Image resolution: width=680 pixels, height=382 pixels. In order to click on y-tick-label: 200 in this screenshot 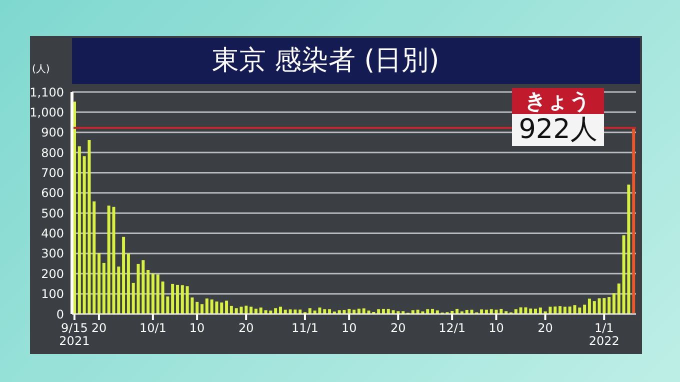, I will do `click(52, 273)`.